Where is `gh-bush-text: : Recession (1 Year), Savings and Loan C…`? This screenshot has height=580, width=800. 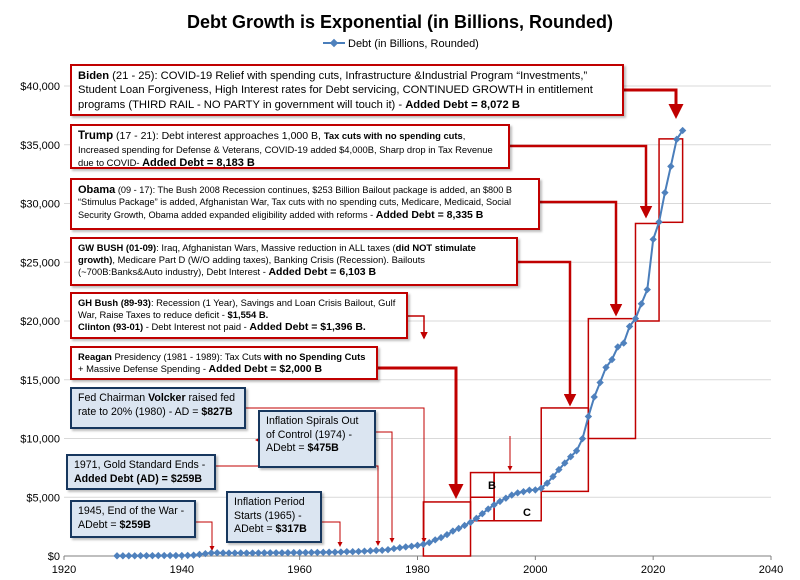
gh-bush-text: : Recession (1 Year), Savings and Loan C… is located at coordinates (237, 309).